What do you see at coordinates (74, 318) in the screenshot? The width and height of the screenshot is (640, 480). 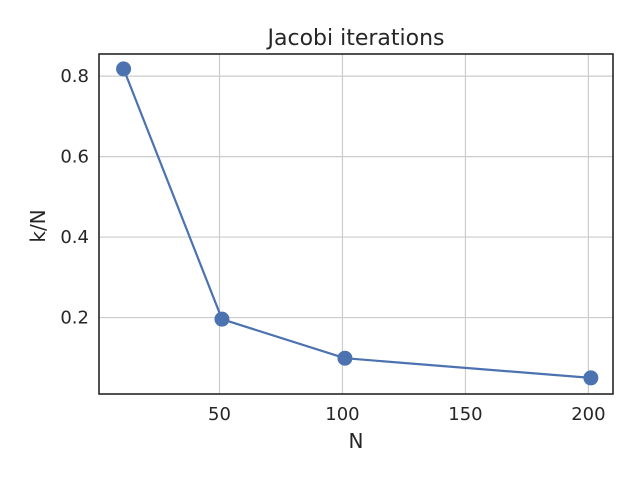 I see `y-tick-label: 0.2` at bounding box center [74, 318].